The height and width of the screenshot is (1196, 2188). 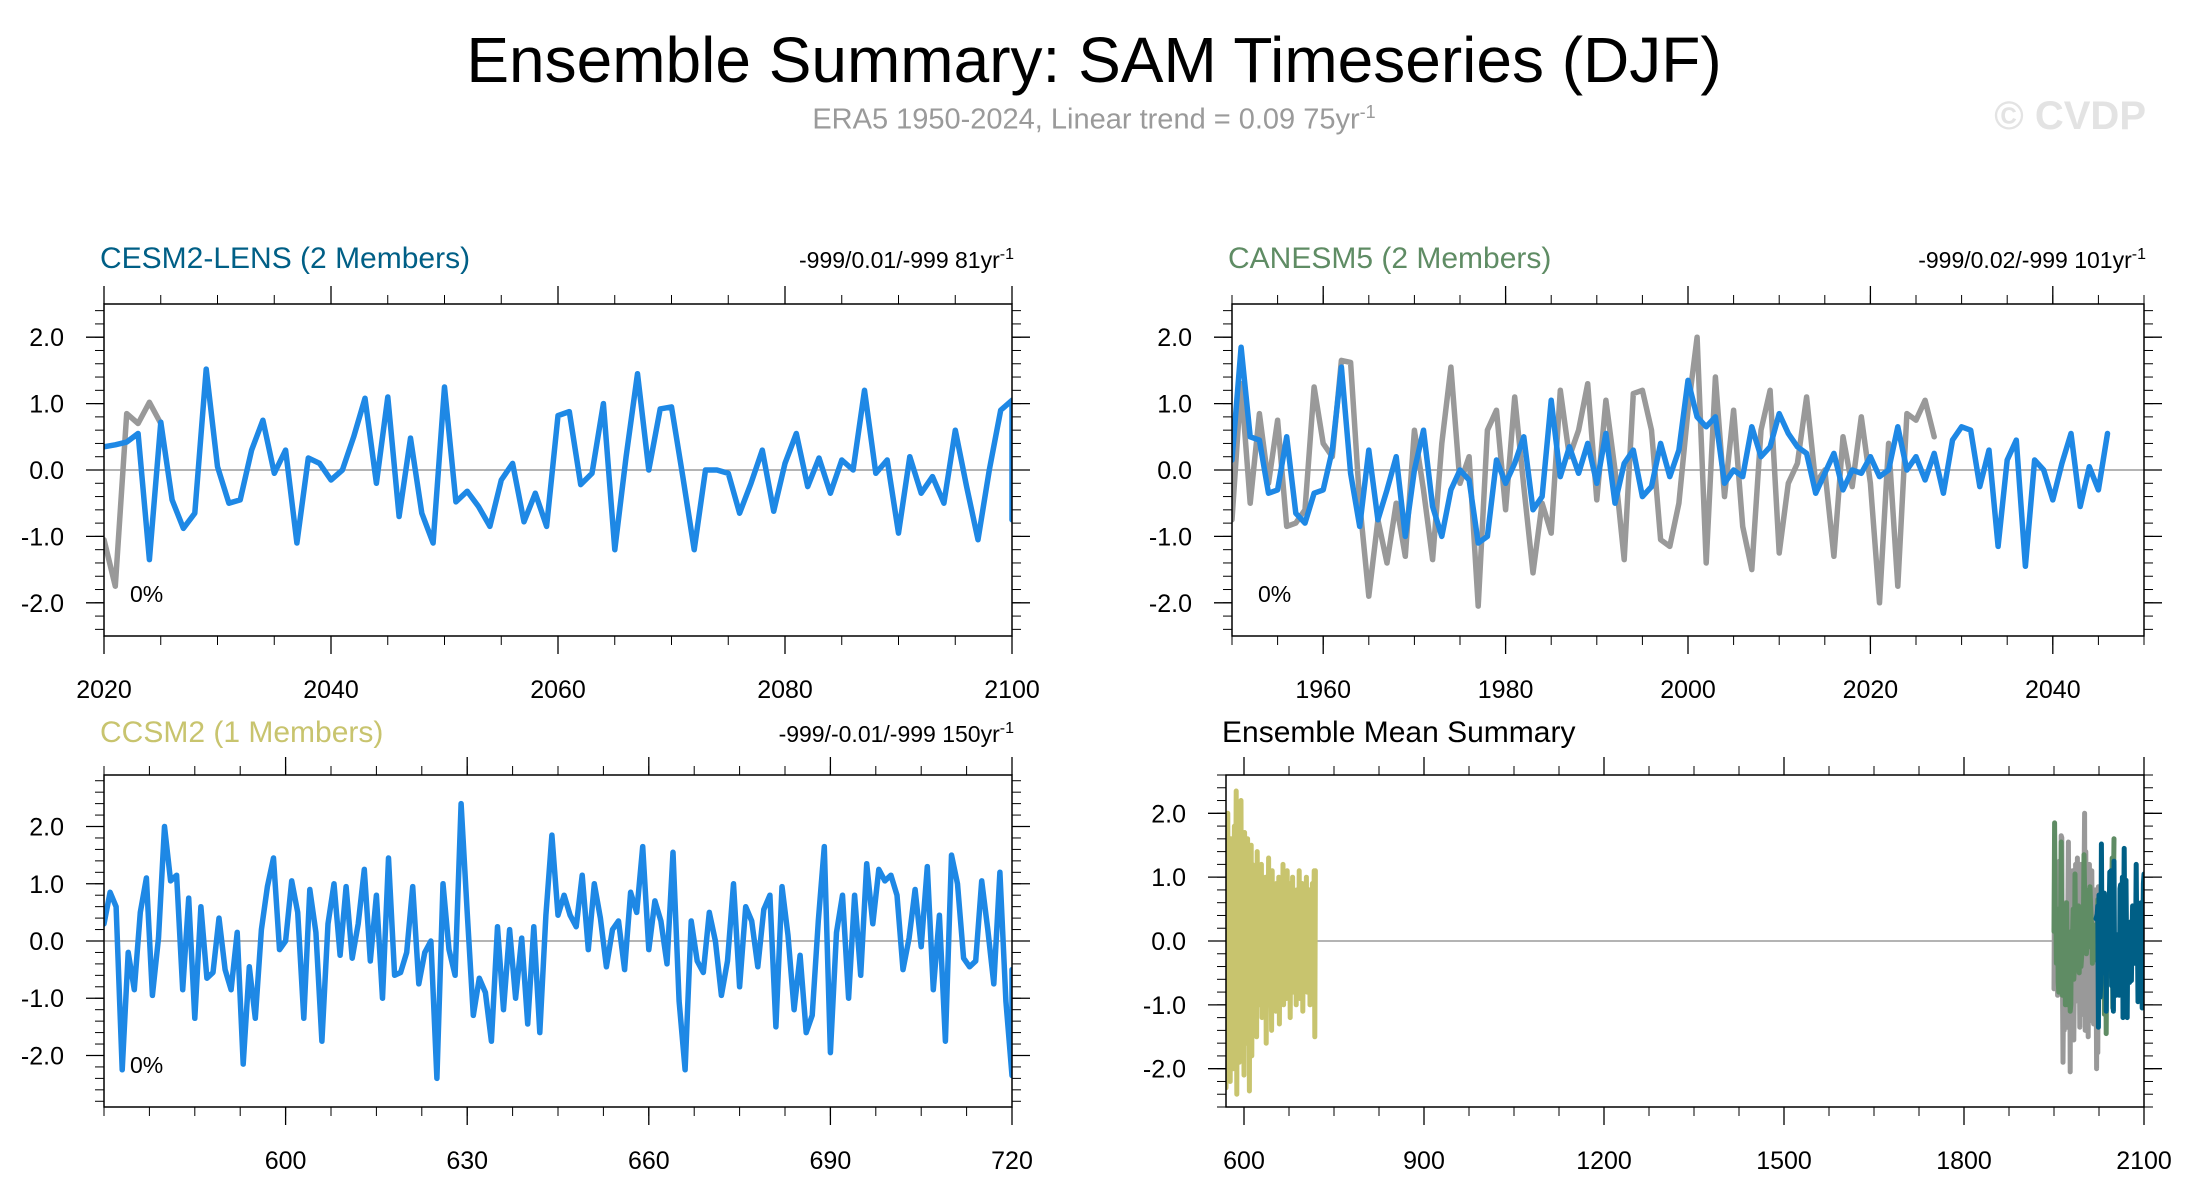 I want to click on x-tick-label: 1980, so click(x=1506, y=690).